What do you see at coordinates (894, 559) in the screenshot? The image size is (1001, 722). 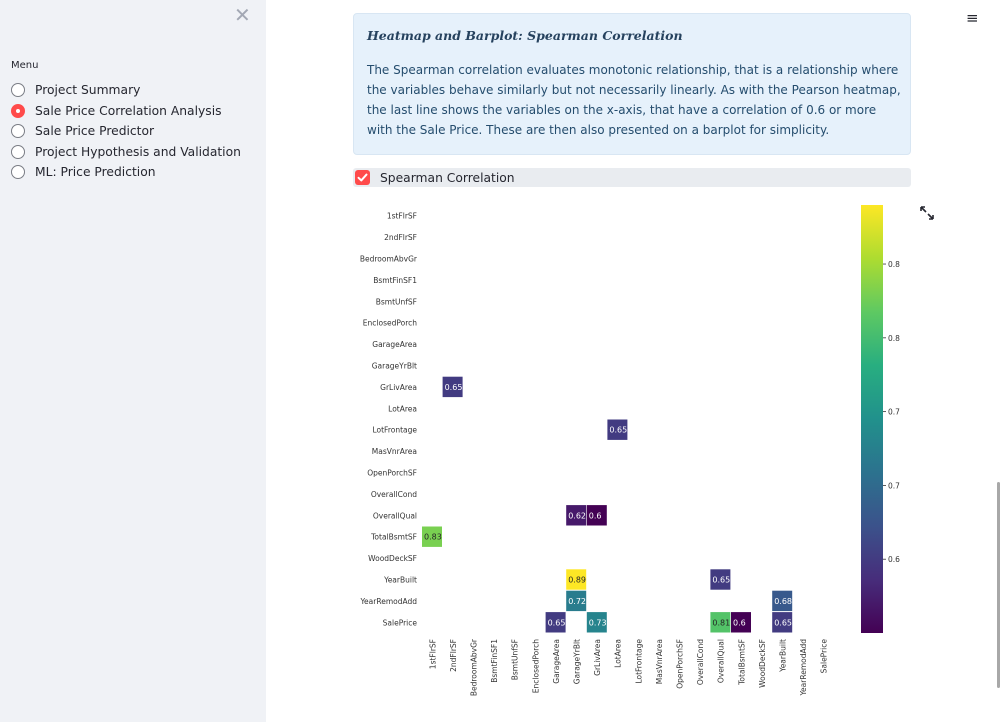 I see `colorbar-tick-label: 0.65` at bounding box center [894, 559].